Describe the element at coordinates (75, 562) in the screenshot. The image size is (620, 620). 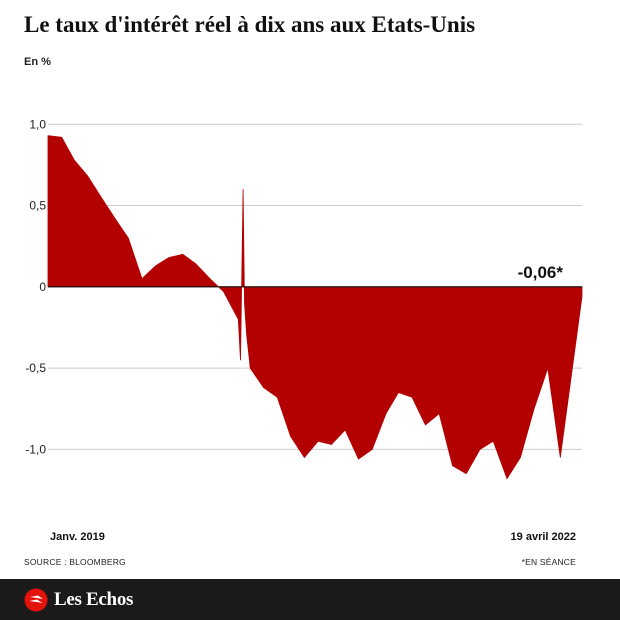
I see `source-note: SOURCE : BLOOMBERG` at that location.